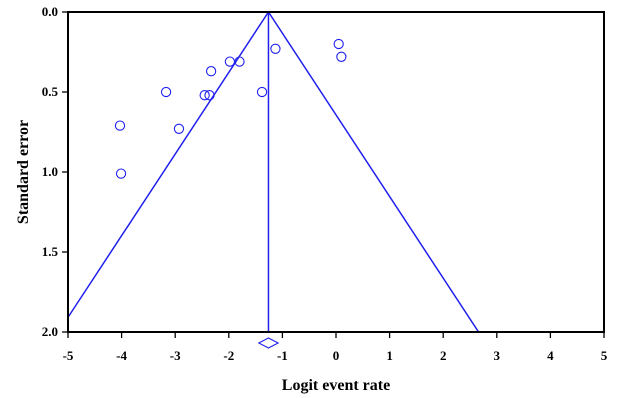  I want to click on y-axis-title: Standard error, so click(23, 172).